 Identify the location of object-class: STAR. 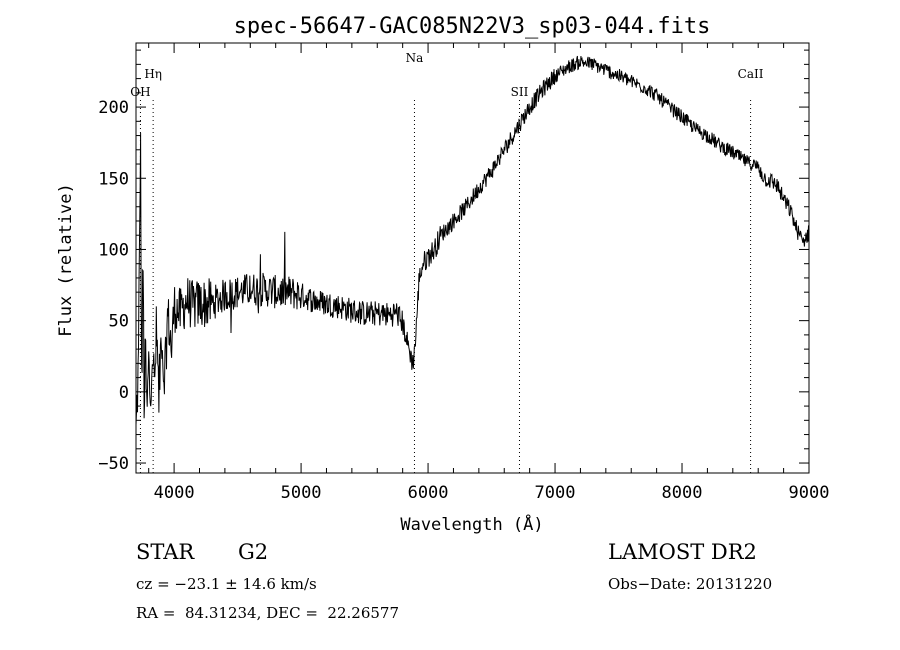
(165, 552).